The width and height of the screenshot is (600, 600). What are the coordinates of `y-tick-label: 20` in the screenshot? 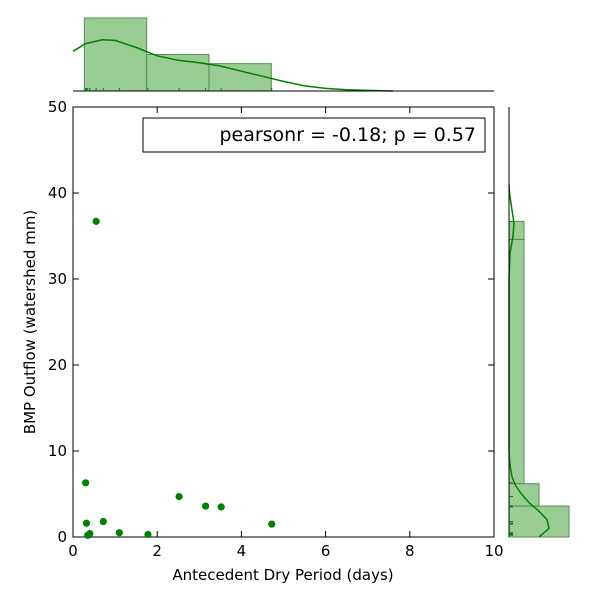 It's located at (57, 365).